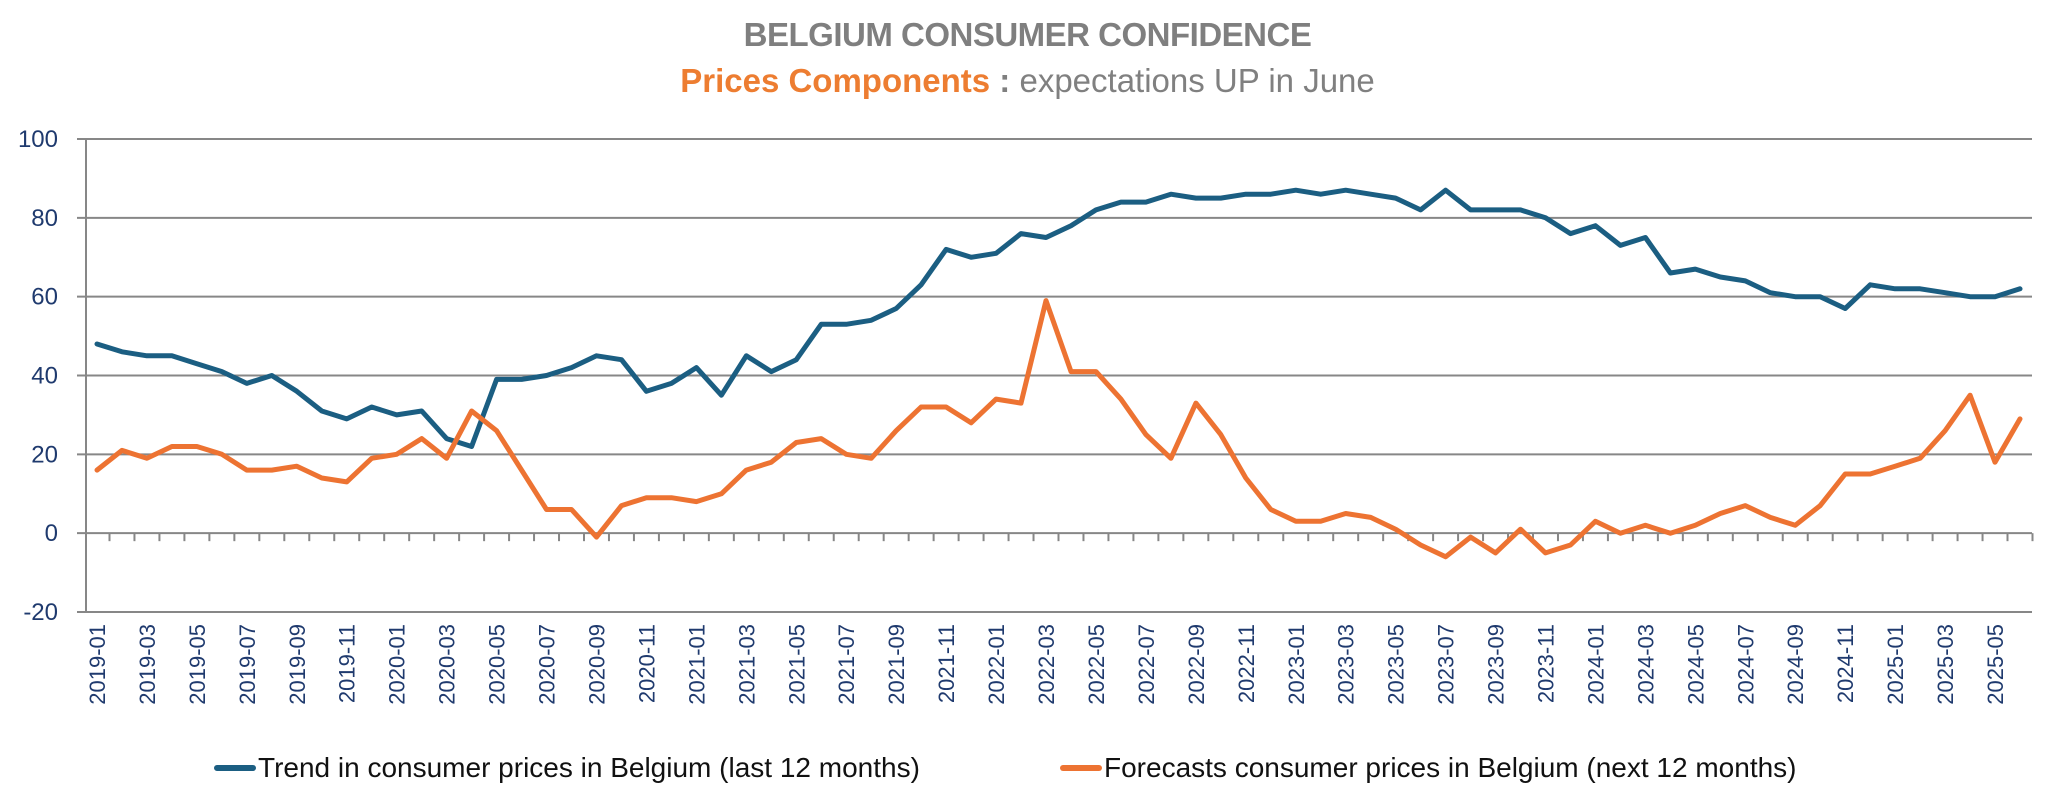 The height and width of the screenshot is (807, 2055). Describe the element at coordinates (1396, 664) in the screenshot. I see `x-tick-label: 2023-05` at that location.